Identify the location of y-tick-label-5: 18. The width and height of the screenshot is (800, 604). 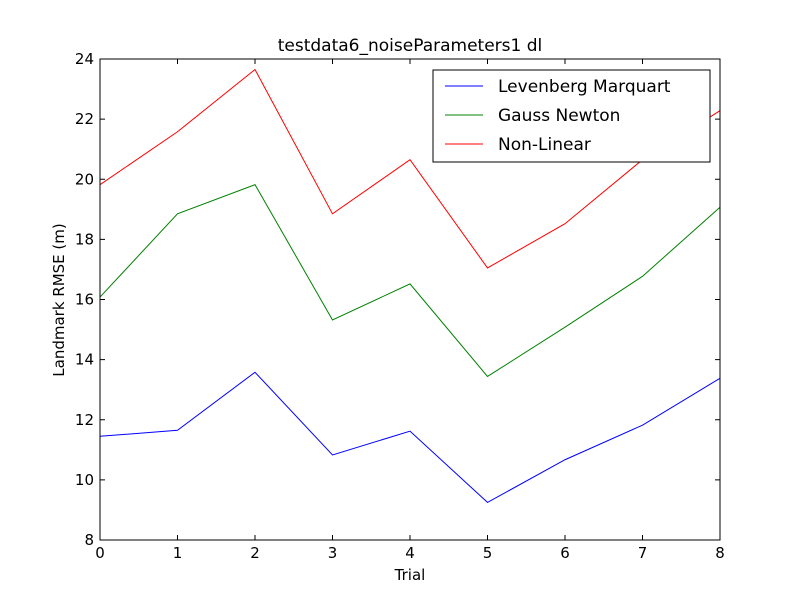
(84, 239).